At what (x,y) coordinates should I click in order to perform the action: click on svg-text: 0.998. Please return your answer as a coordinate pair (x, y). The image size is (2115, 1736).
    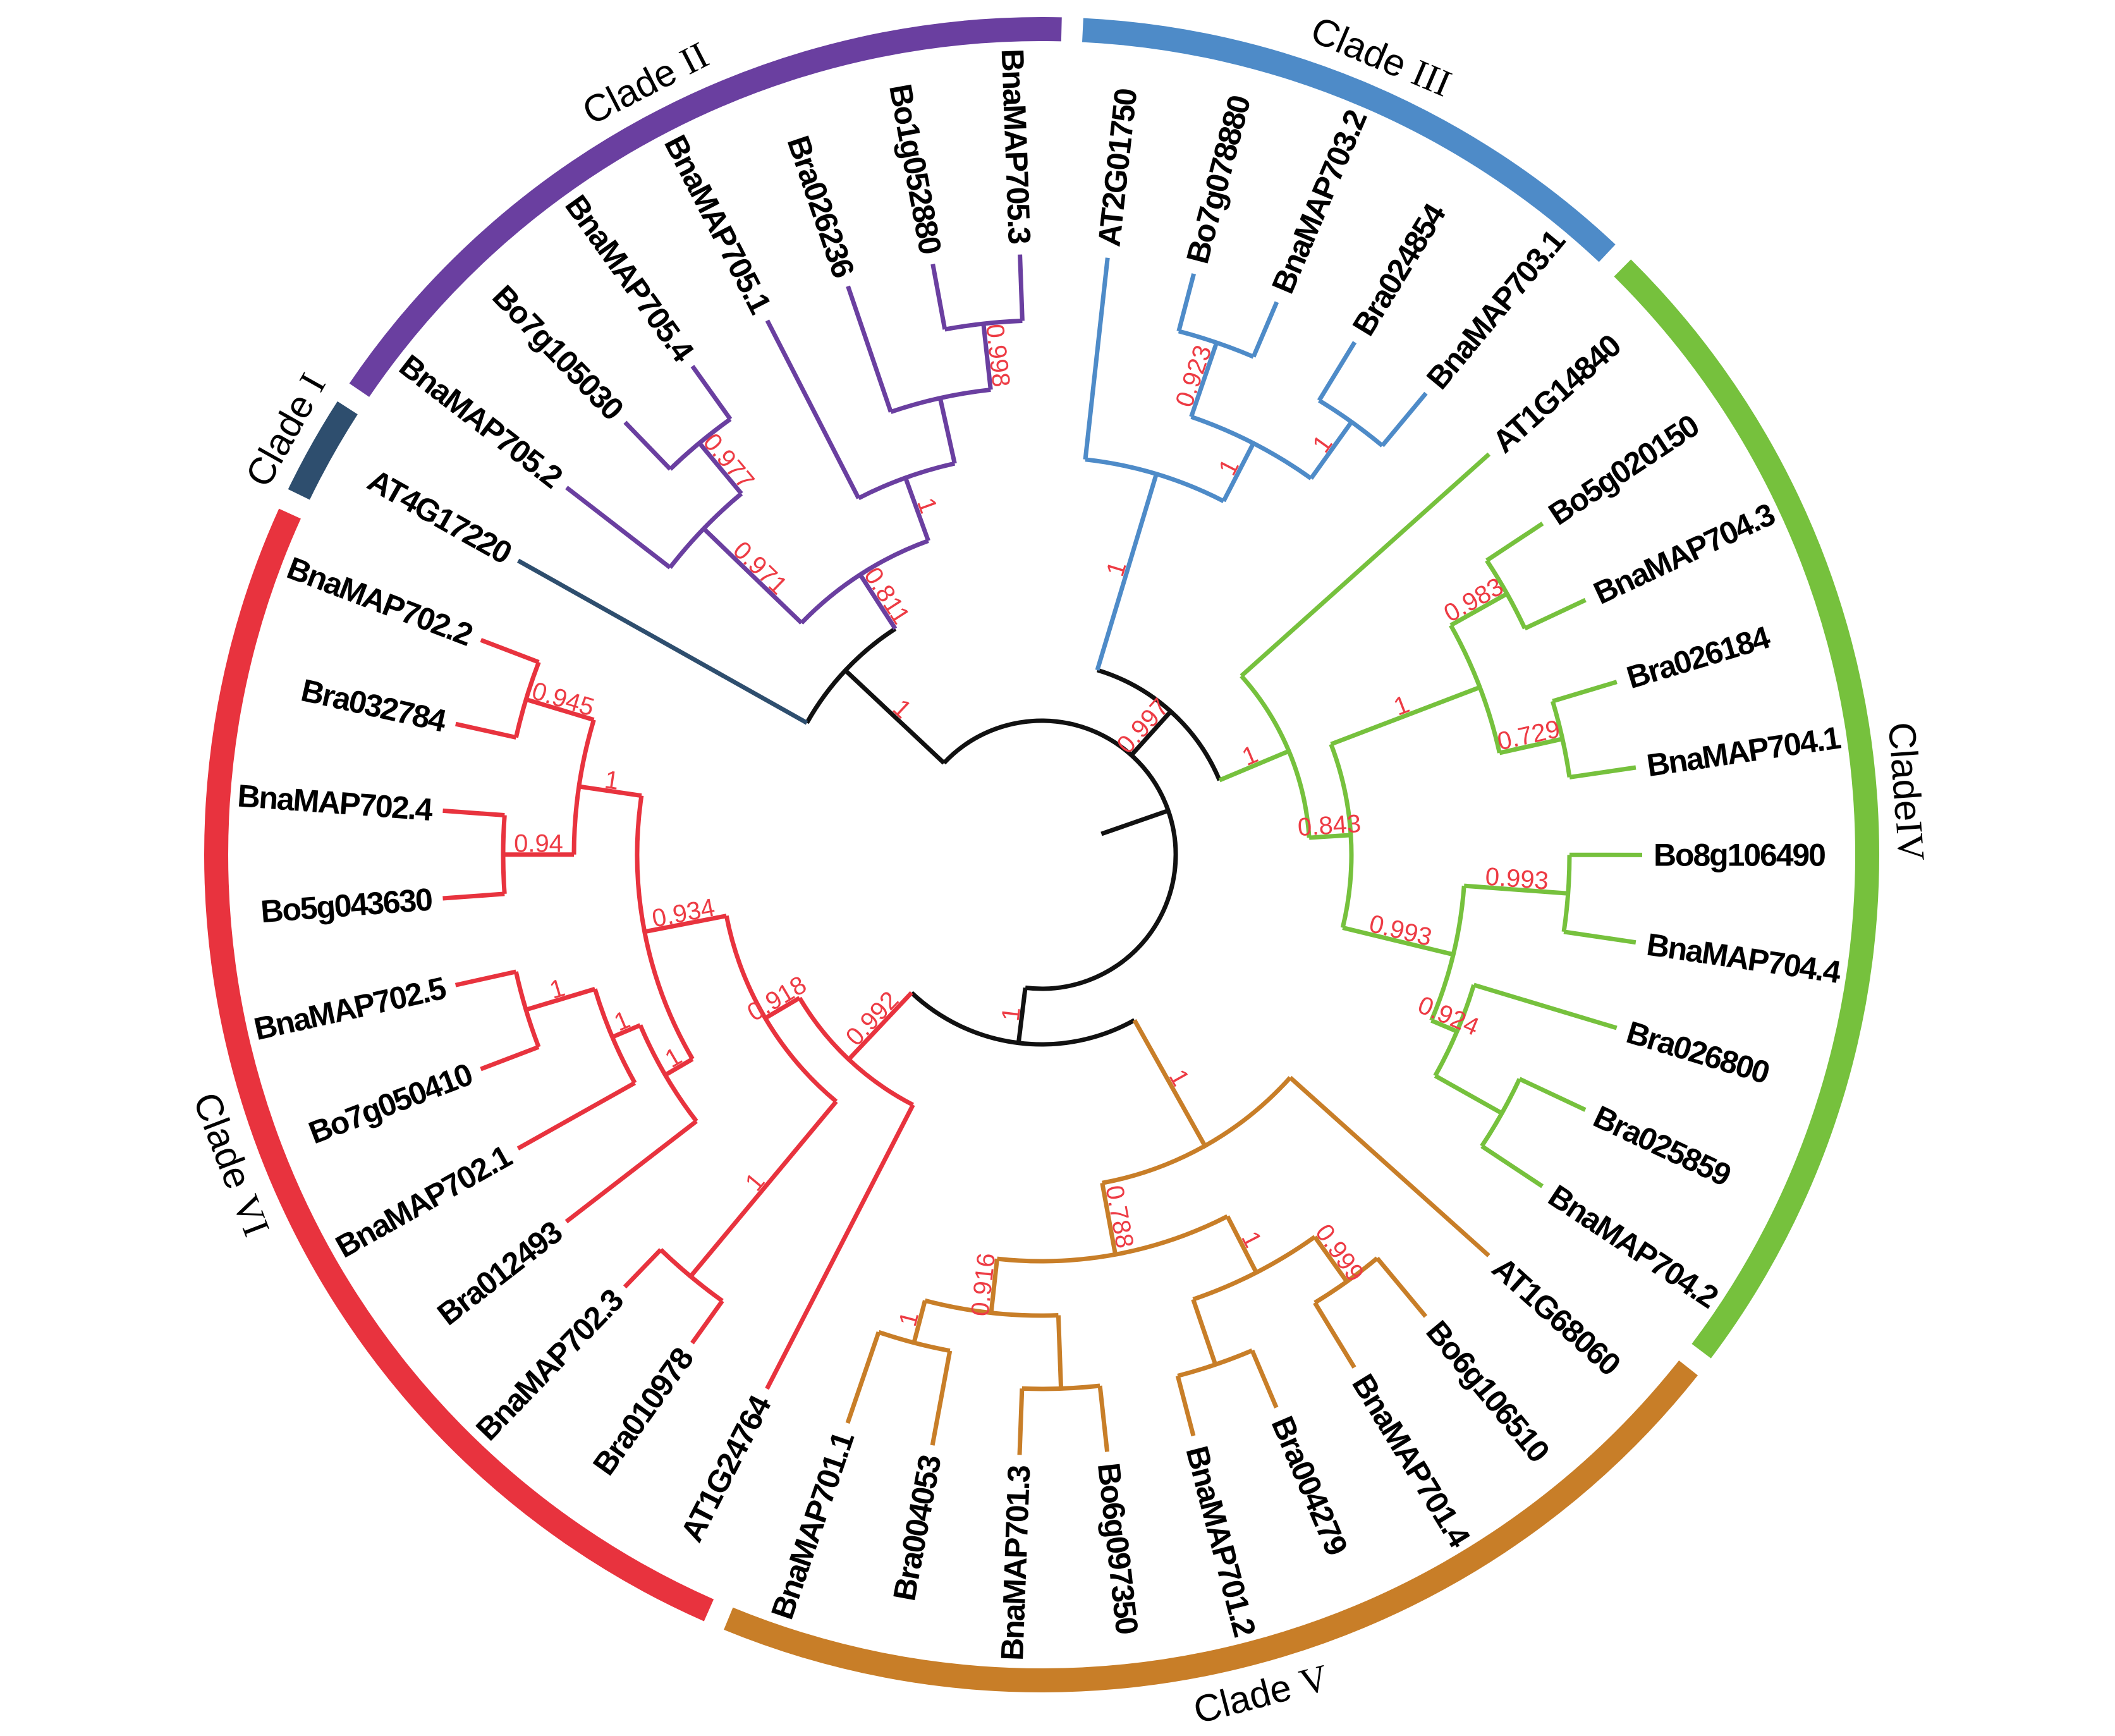
    Looking at the image, I should click on (997, 355).